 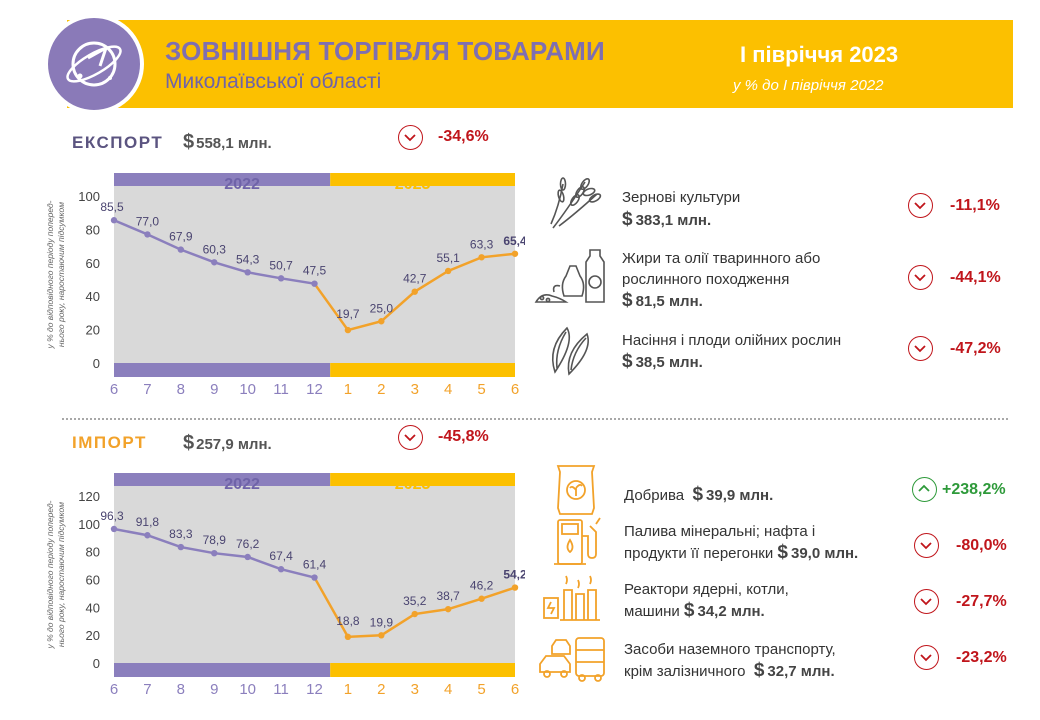 I want to click on import-data-label: 35,2, so click(x=415, y=601).